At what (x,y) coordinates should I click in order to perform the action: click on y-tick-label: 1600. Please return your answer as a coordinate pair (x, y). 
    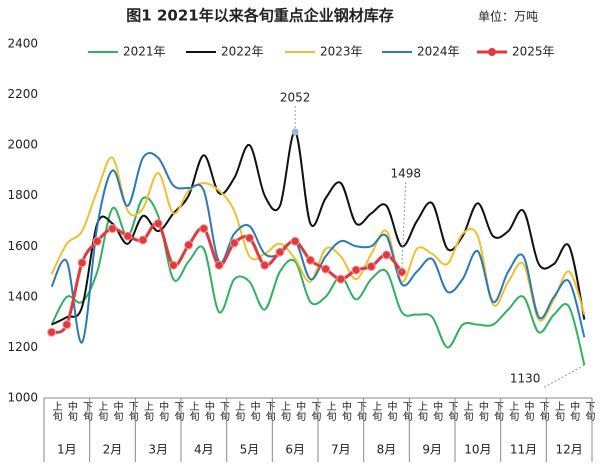
    Looking at the image, I should click on (22, 246).